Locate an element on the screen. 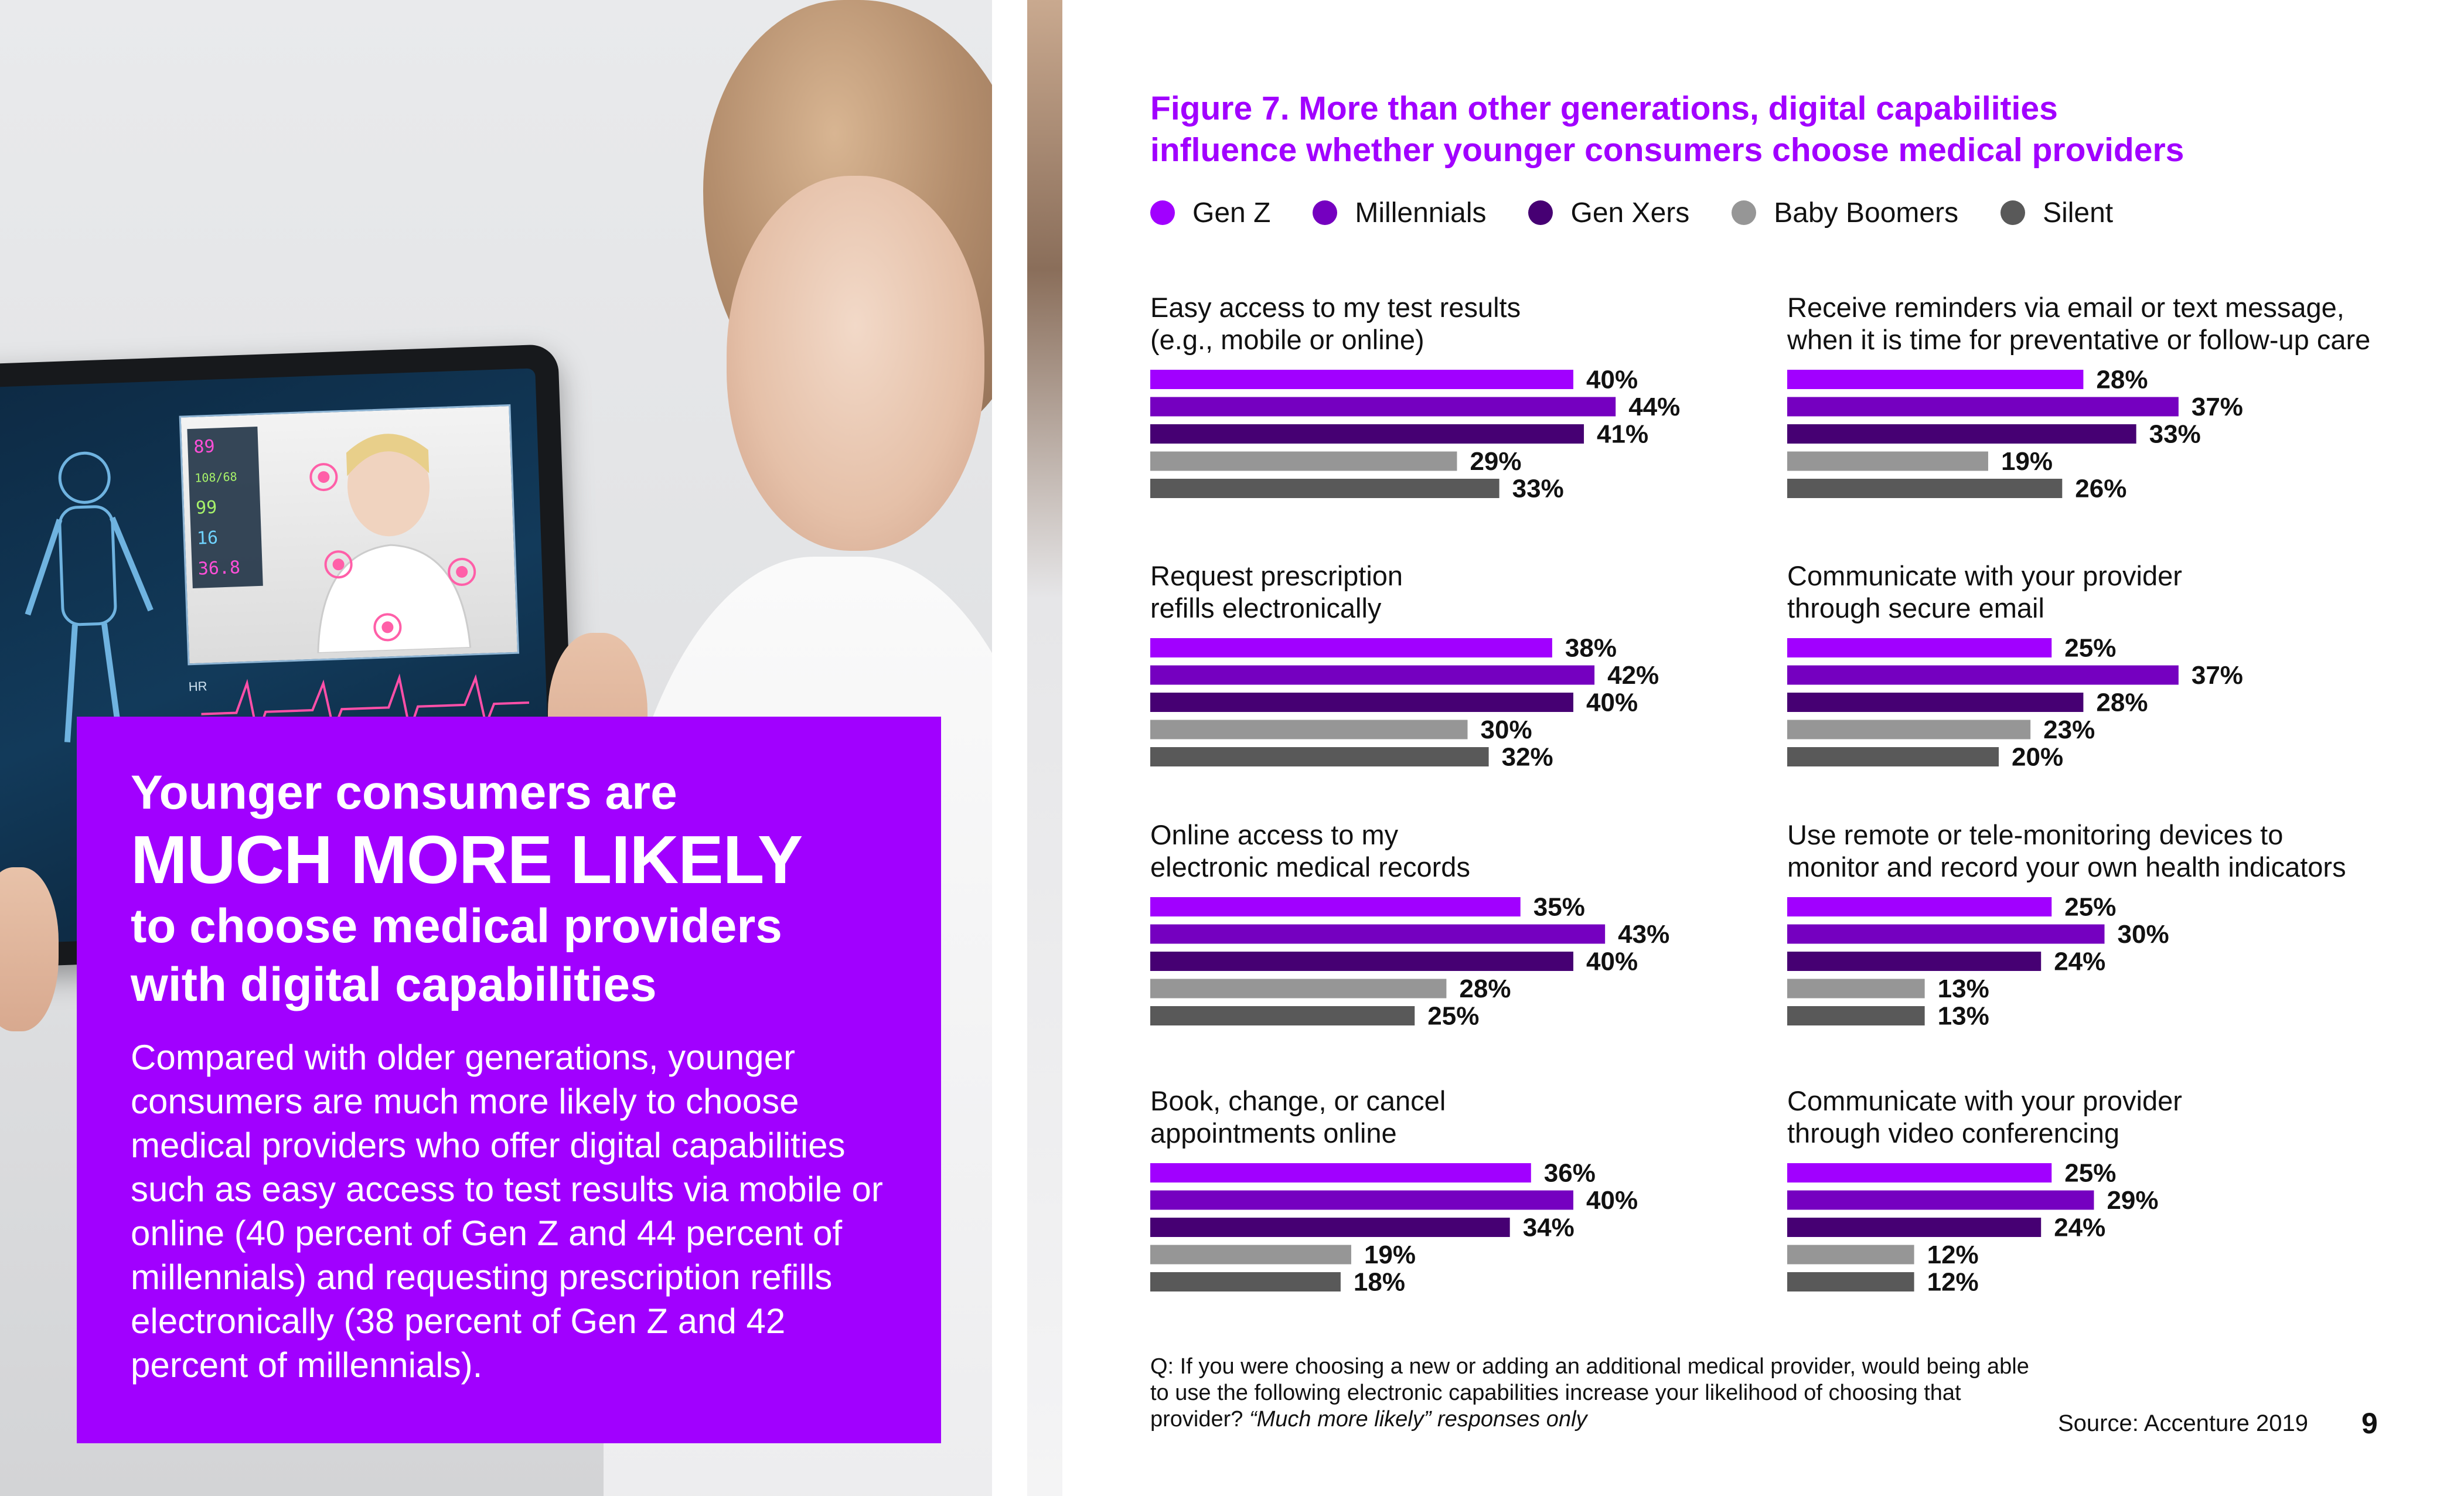  bar-value-label-silent: 12% is located at coordinates (1953, 1282).